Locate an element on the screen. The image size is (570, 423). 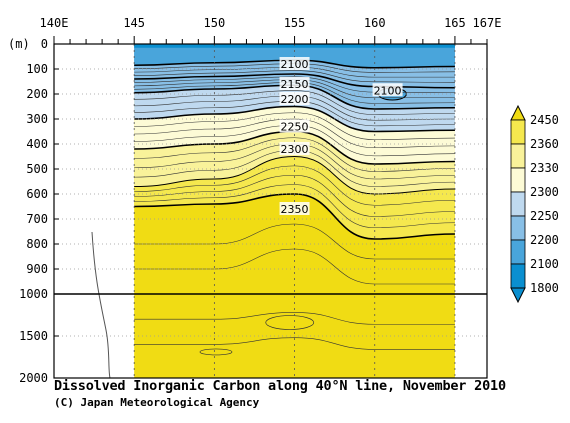
contour-label: 2300 is located at coordinates (295, 149).